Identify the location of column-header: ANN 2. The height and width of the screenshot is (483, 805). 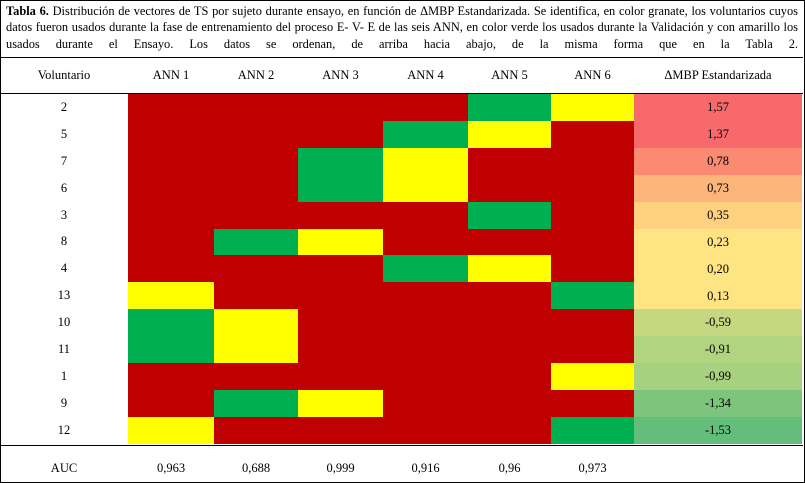
(256, 74).